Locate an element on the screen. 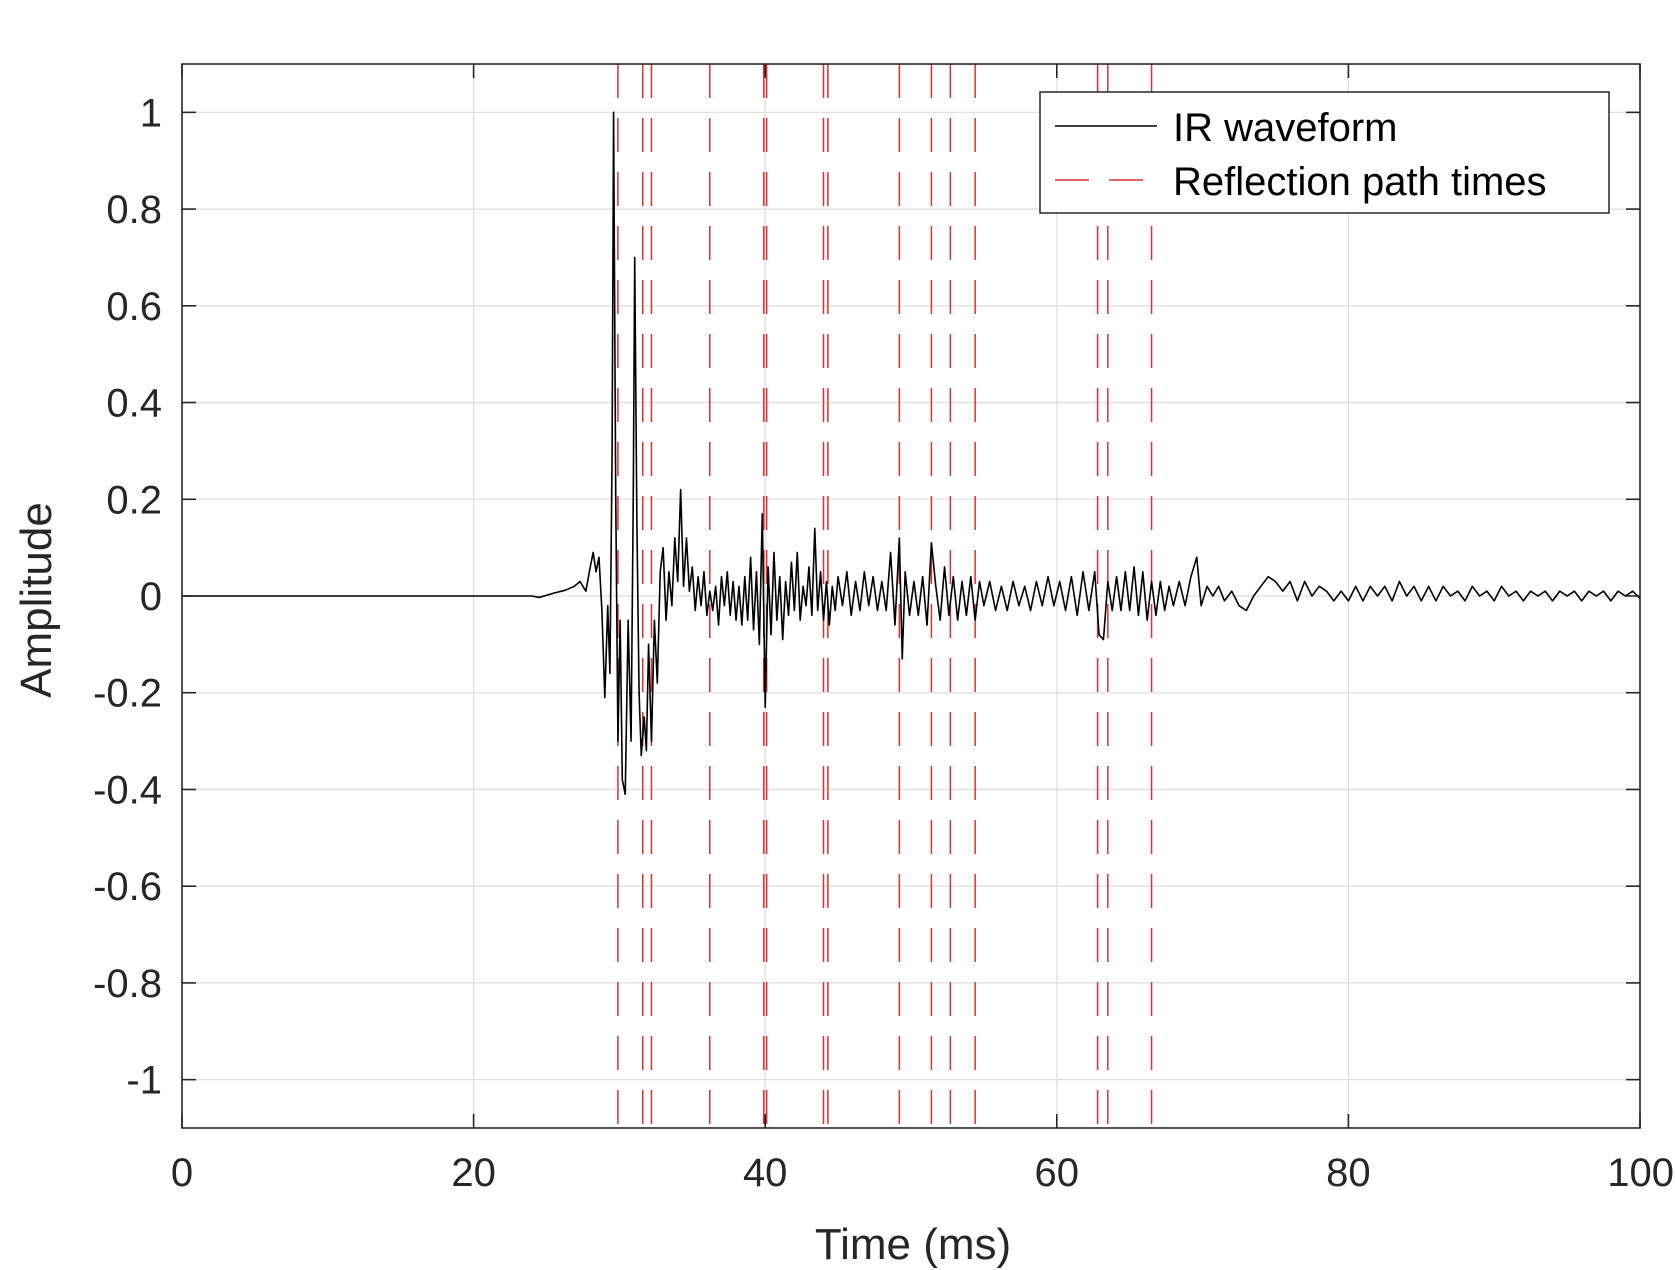 The height and width of the screenshot is (1270, 1675). y-tick-label-2: 0.6 is located at coordinates (134, 307).